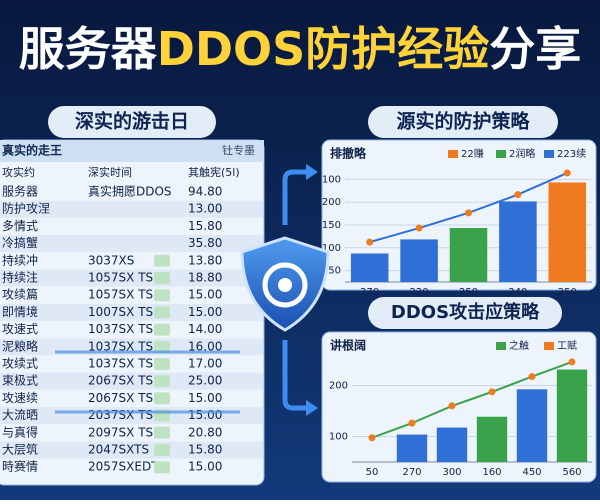 The image size is (600, 504). I want to click on pill-text: DDOS攻击应策略, so click(465, 312).